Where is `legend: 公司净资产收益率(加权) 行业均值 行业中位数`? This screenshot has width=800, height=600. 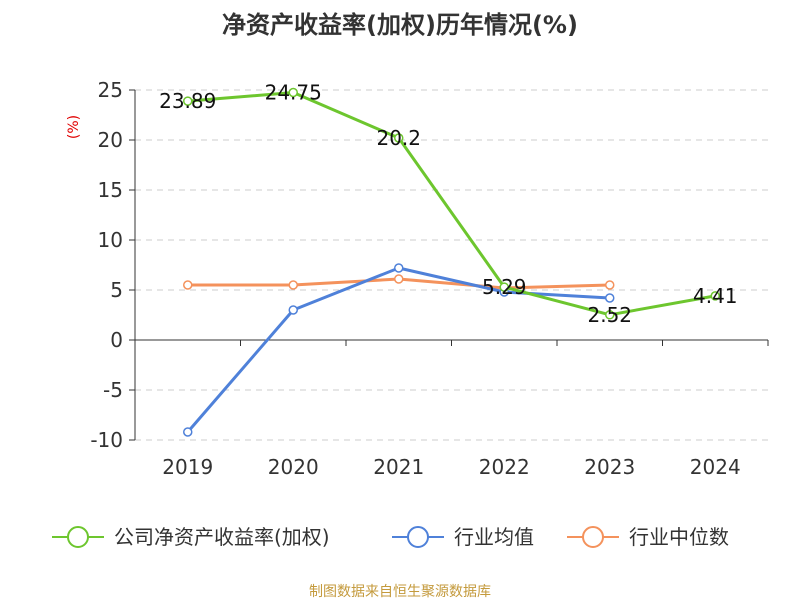 legend: 公司净资产收益率(加权) 行业均值 行业中位数 is located at coordinates (390, 537).